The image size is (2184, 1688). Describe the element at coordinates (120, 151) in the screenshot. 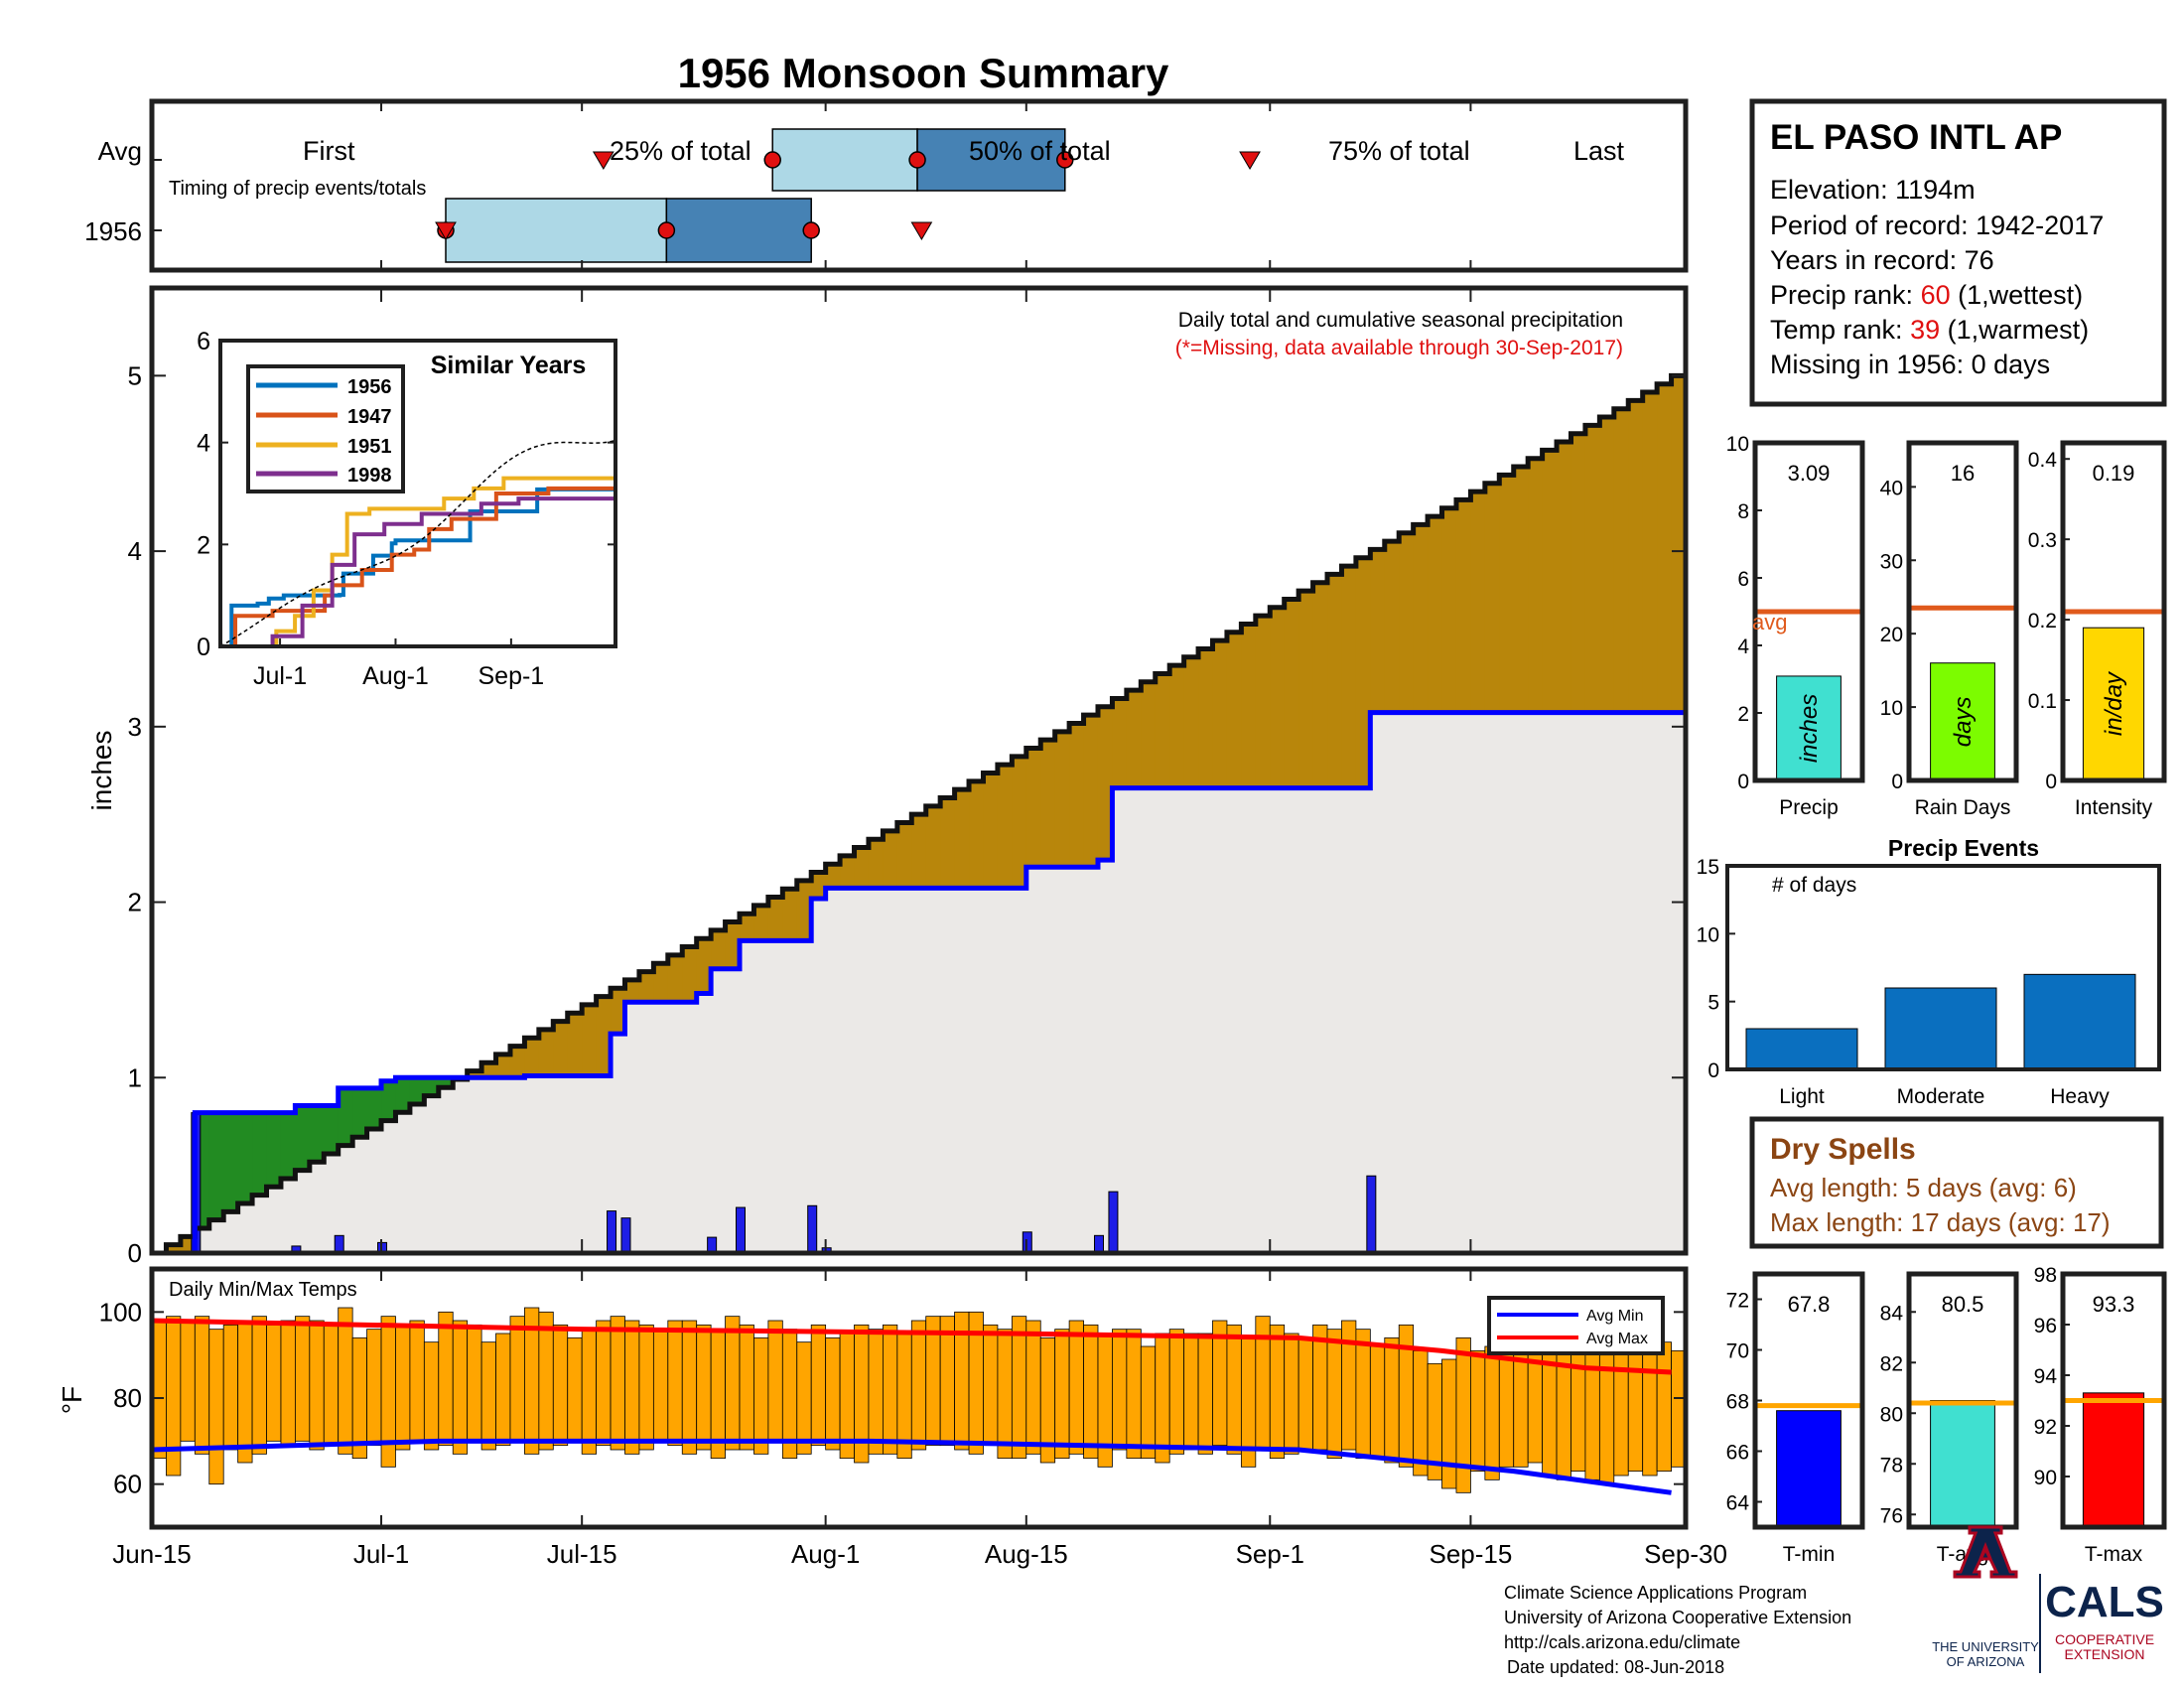

I see `timing-row-avg-label: Avg` at that location.